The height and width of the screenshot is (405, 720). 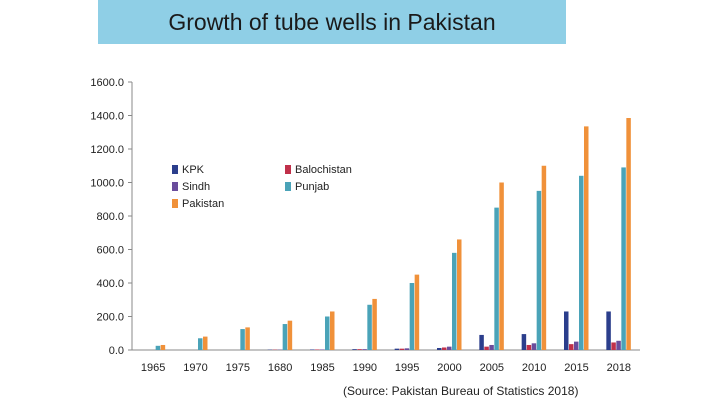 What do you see at coordinates (534, 368) in the screenshot?
I see `x-tick-label: 2010` at bounding box center [534, 368].